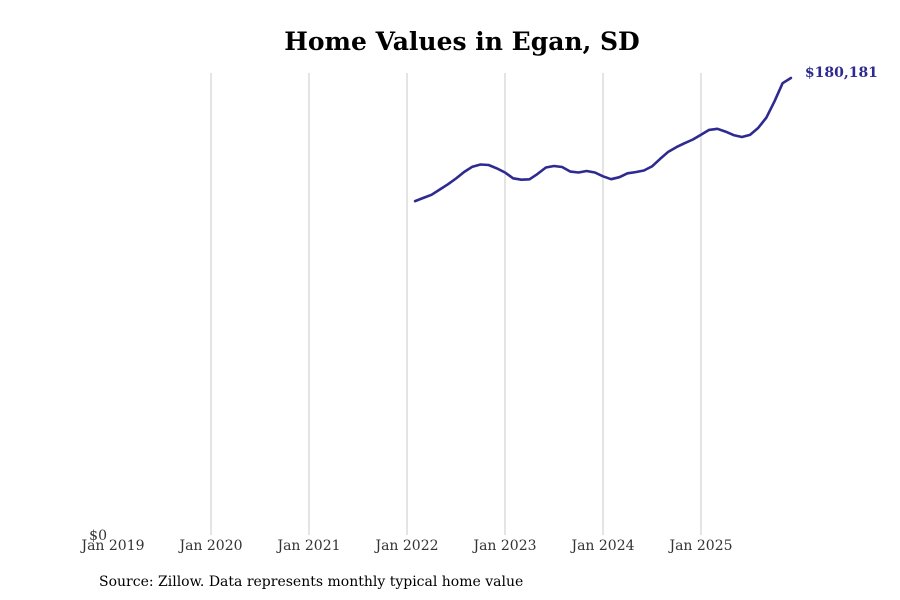 Image resolution: width=900 pixels, height=600 pixels. I want to click on end-value-label: $180,181, so click(841, 73).